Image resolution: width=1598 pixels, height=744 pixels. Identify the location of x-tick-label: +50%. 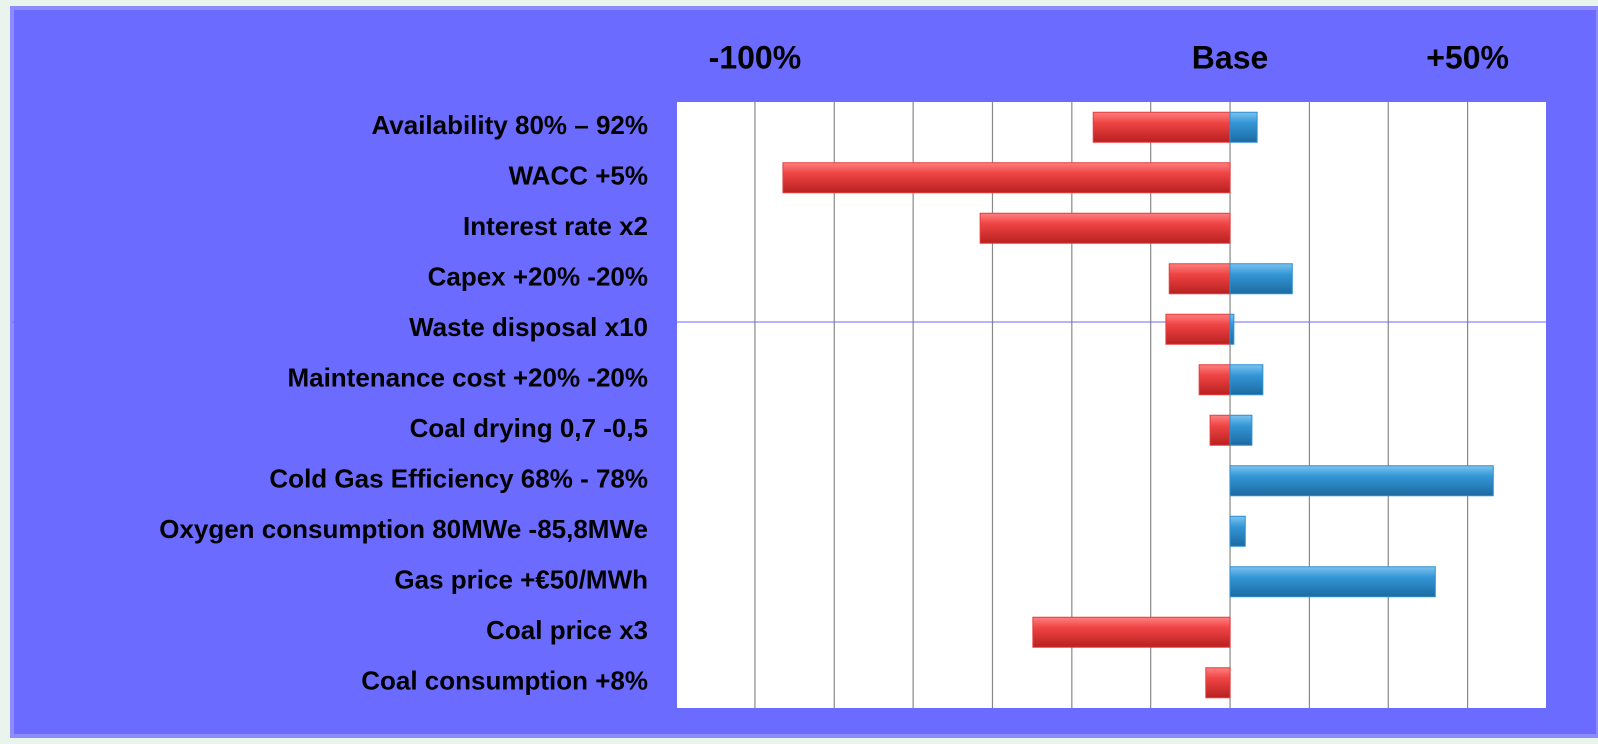
(1467, 57).